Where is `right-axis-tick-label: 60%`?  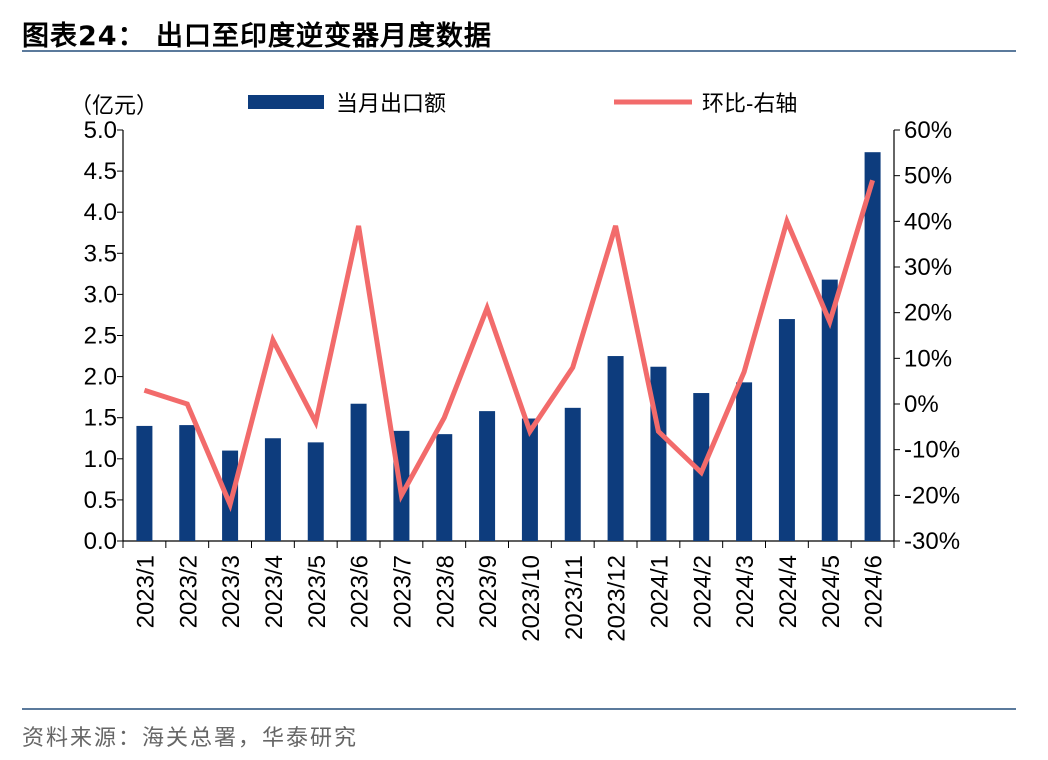
right-axis-tick-label: 60% is located at coordinates (928, 130).